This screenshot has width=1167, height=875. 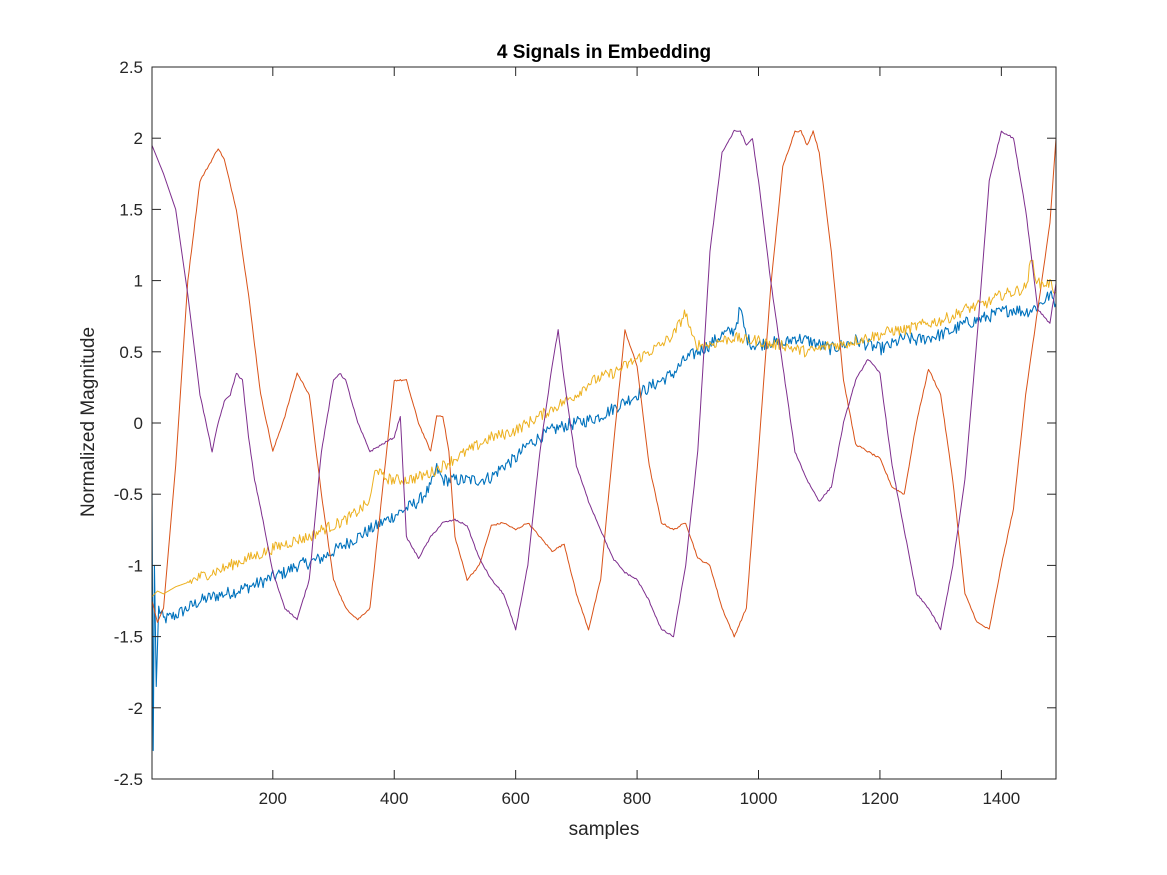 I want to click on y-tick-label: 2.5, so click(x=131, y=67).